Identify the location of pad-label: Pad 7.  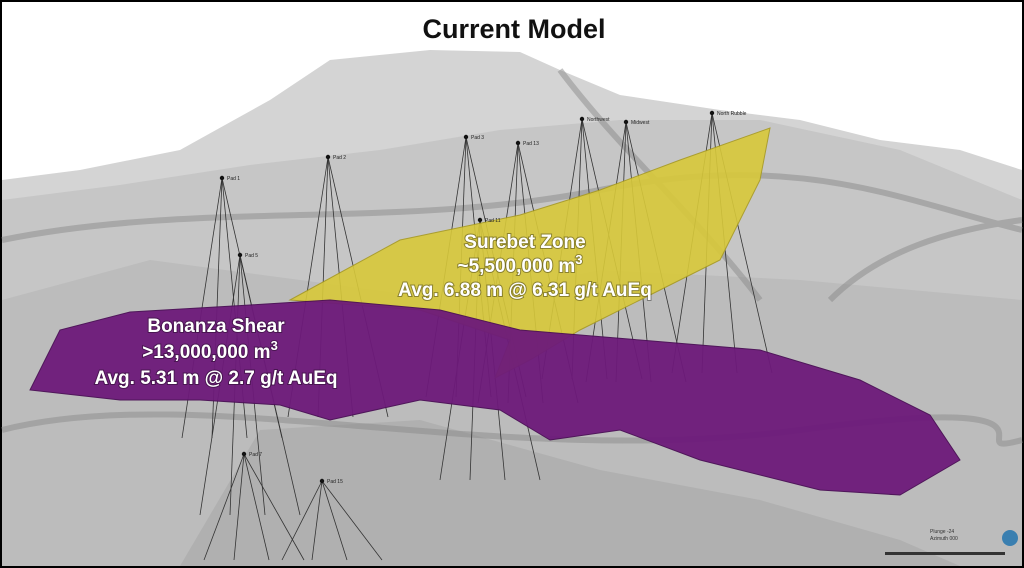
(255, 455).